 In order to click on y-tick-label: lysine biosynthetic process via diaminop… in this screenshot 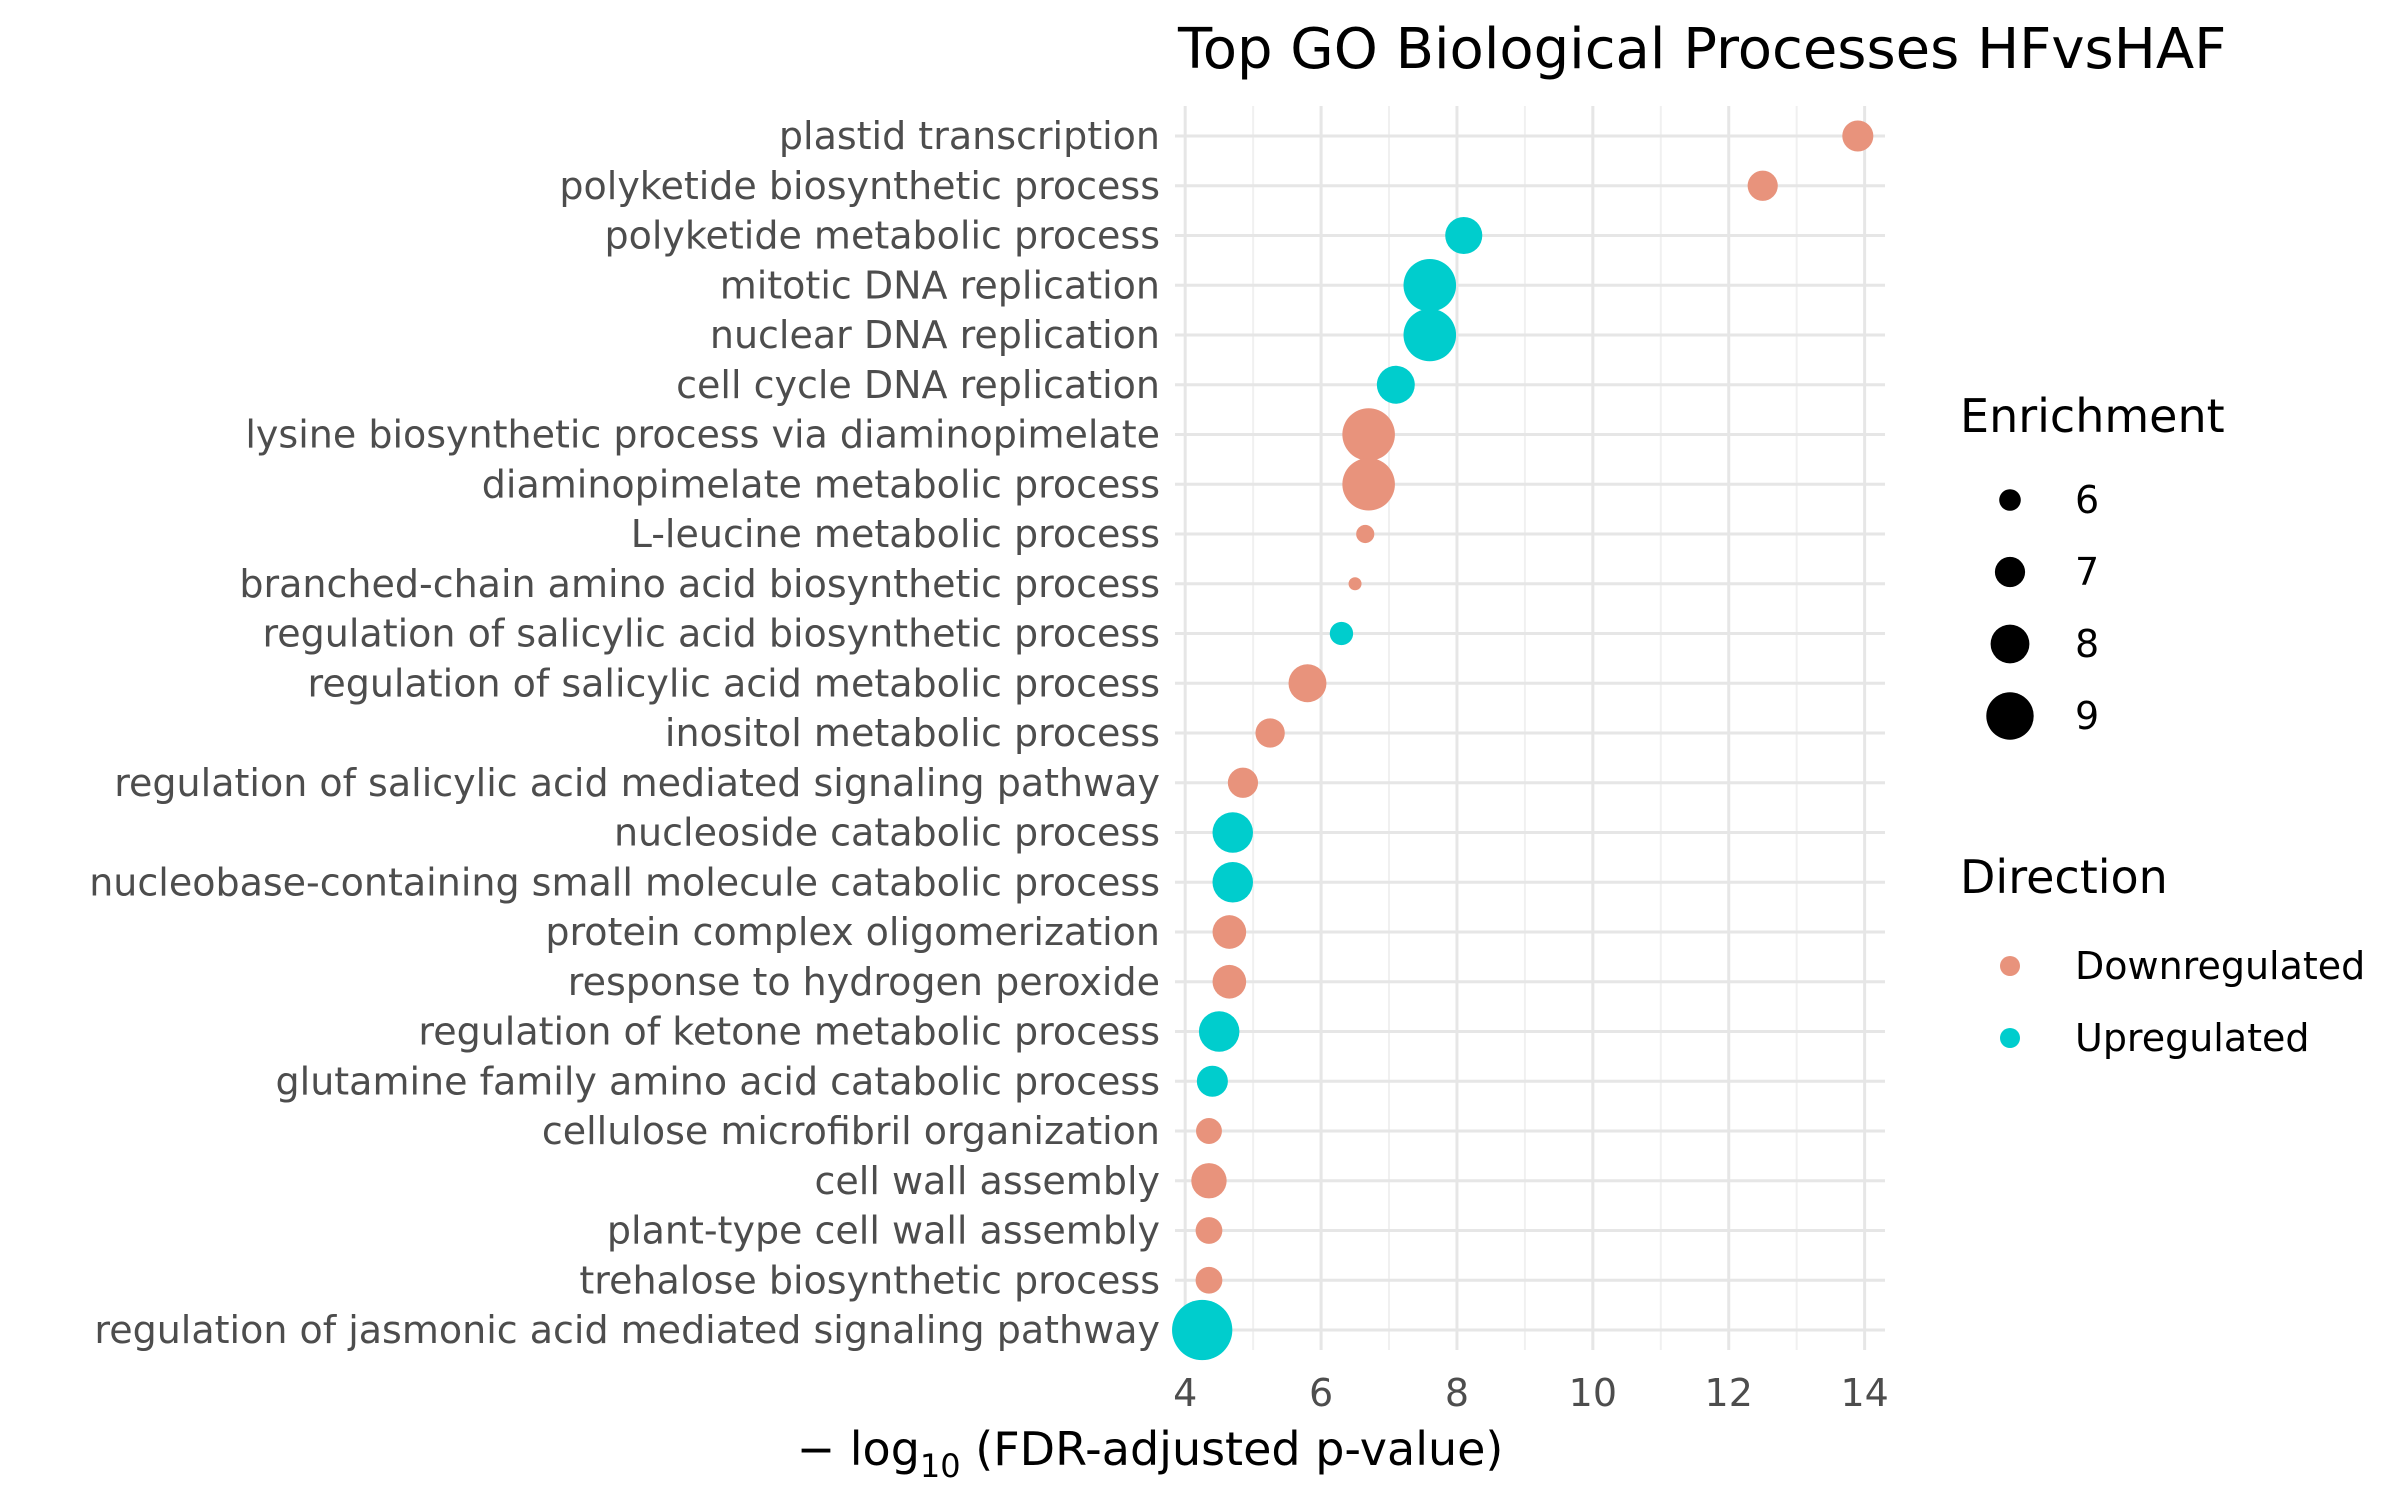, I will do `click(702, 435)`.